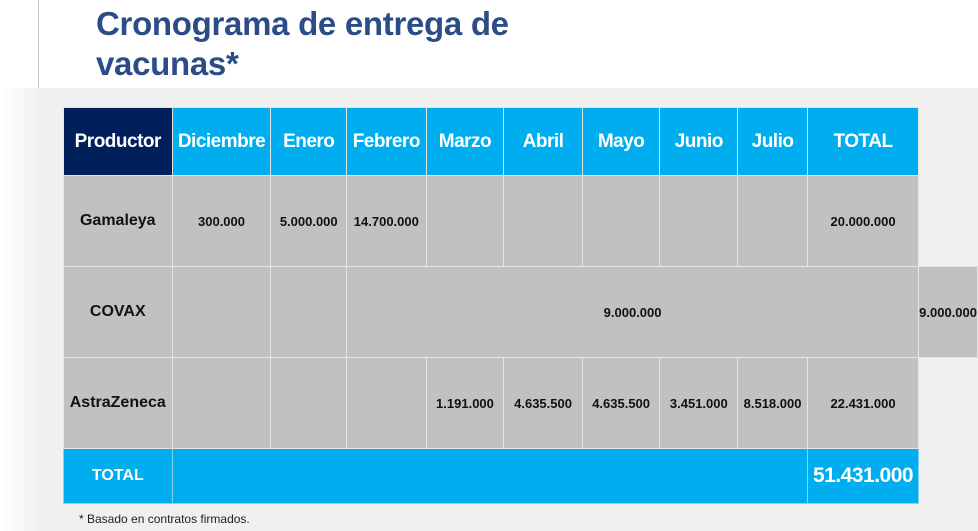 This screenshot has height=531, width=978. Describe the element at coordinates (863, 403) in the screenshot. I see `cell-total: 22.431.000` at that location.